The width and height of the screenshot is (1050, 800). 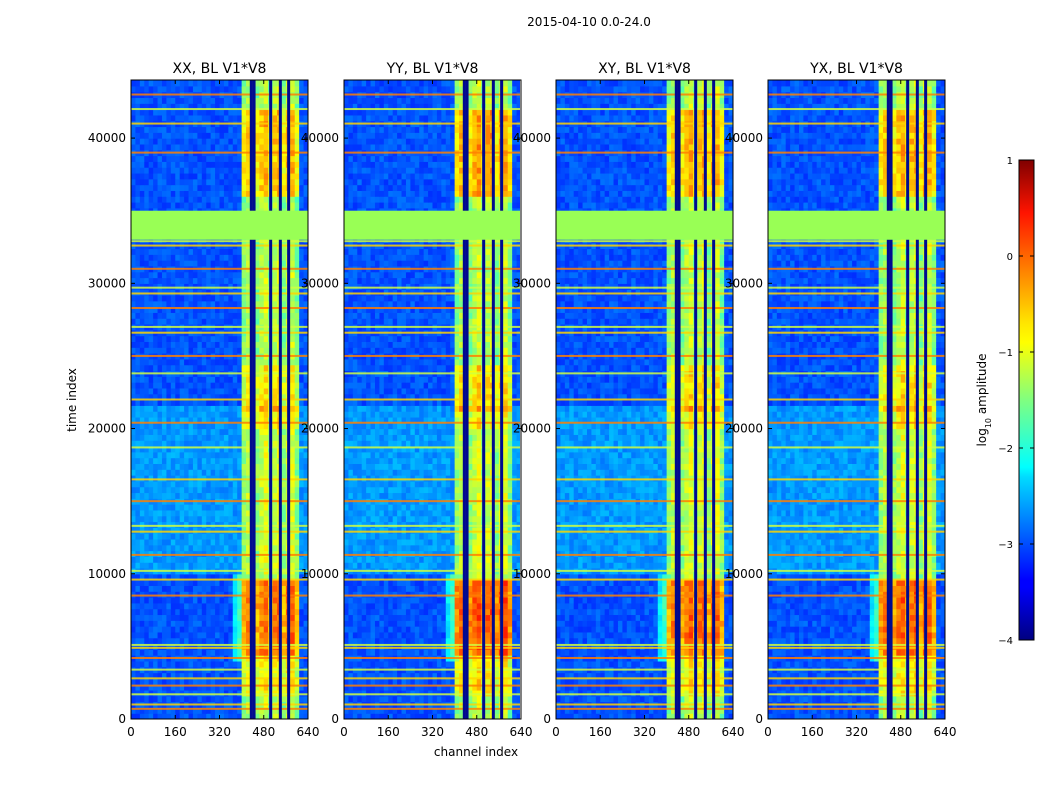 I want to click on rfi-row, so click(x=219, y=708).